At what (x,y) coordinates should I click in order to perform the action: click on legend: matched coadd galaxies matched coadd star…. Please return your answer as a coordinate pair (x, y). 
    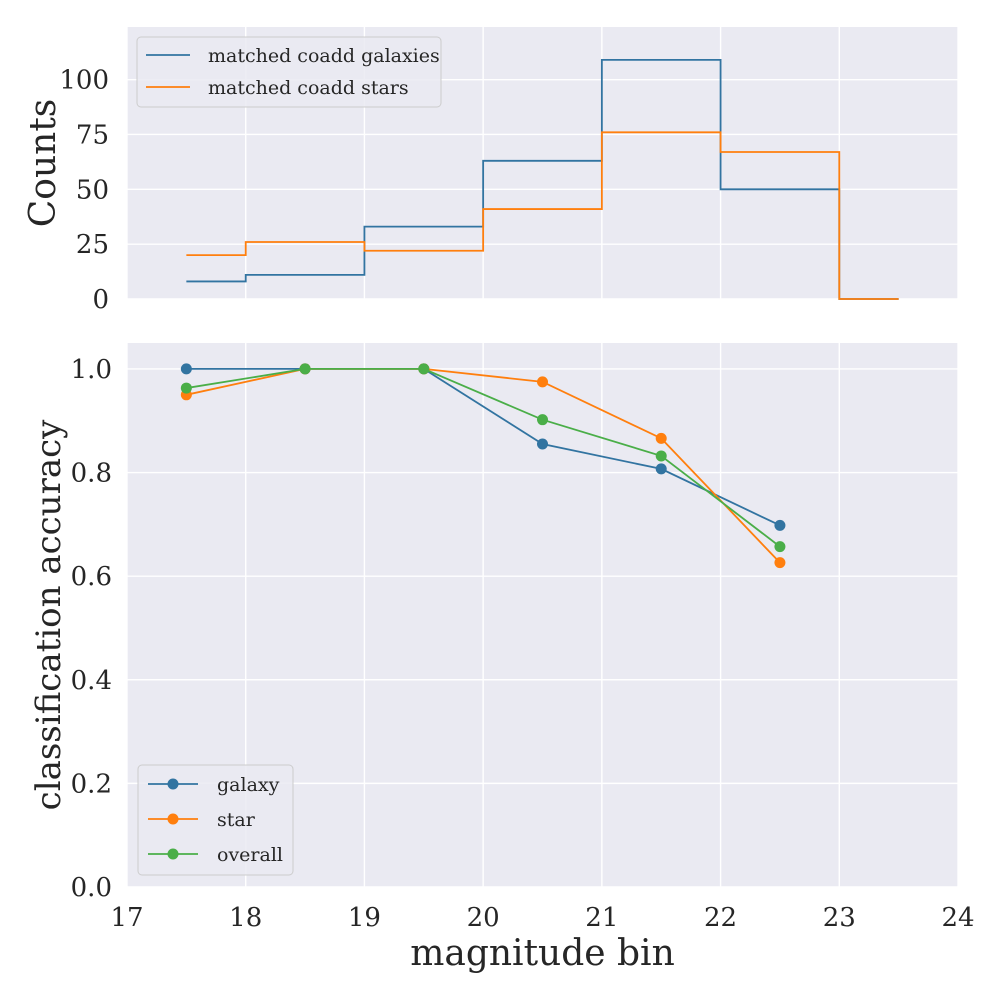
    Looking at the image, I should click on (289, 72).